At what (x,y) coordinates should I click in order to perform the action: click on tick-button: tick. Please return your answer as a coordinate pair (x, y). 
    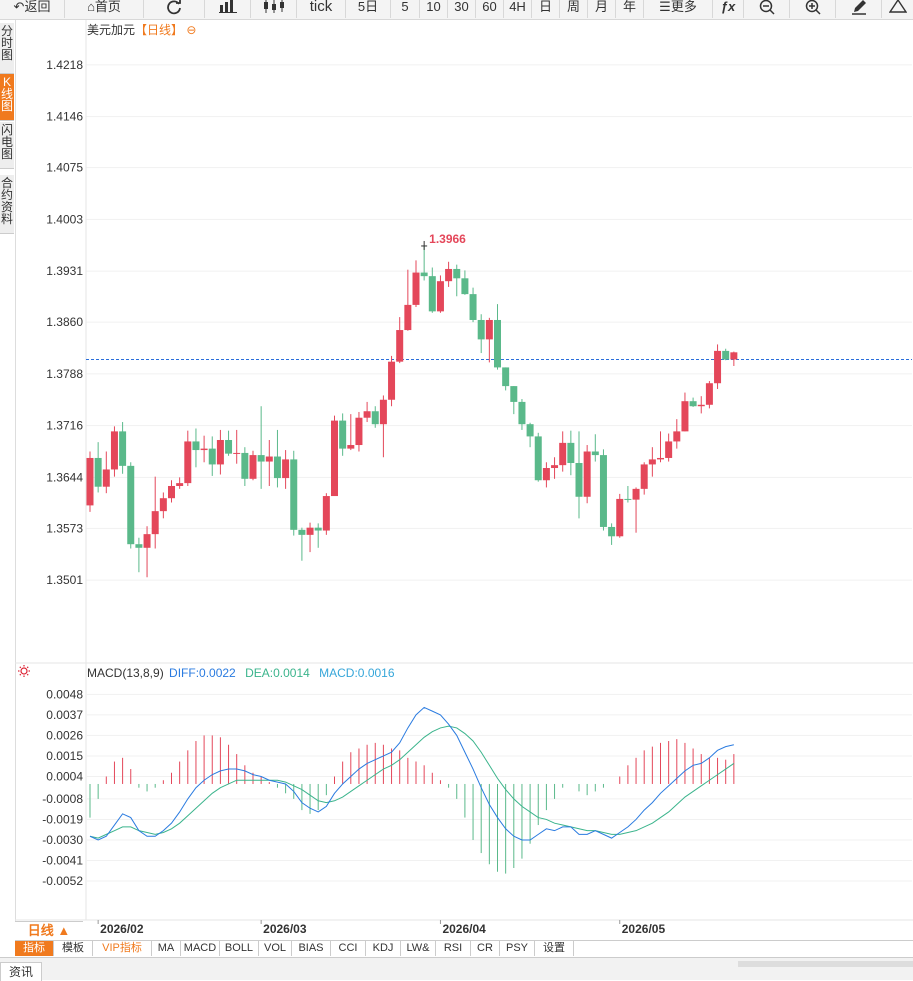
    Looking at the image, I should click on (321, 9).